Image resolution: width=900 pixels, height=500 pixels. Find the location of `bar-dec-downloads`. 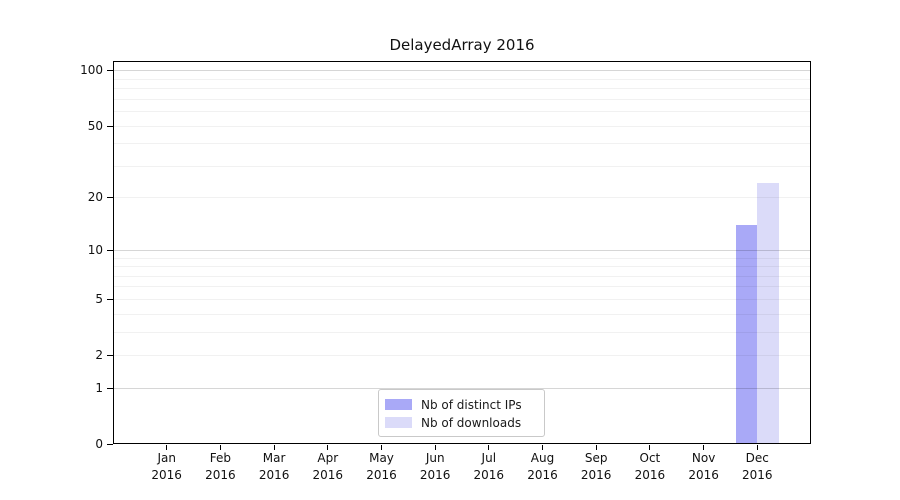

bar-dec-downloads is located at coordinates (768, 313).